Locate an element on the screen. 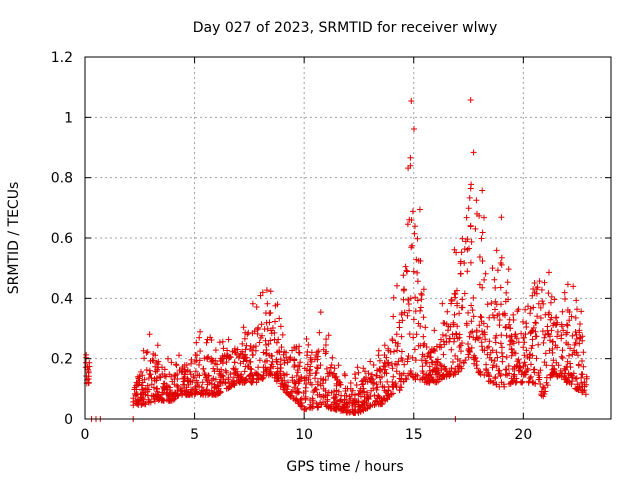 The image size is (640, 480). x-tick-label: 15 is located at coordinates (414, 435).